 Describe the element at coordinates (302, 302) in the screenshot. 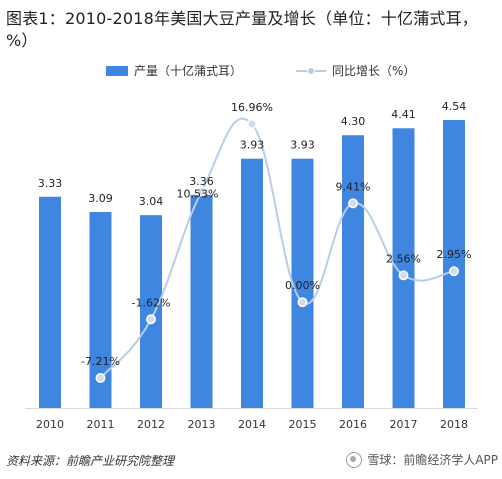

I see `growth-point-2015` at that location.